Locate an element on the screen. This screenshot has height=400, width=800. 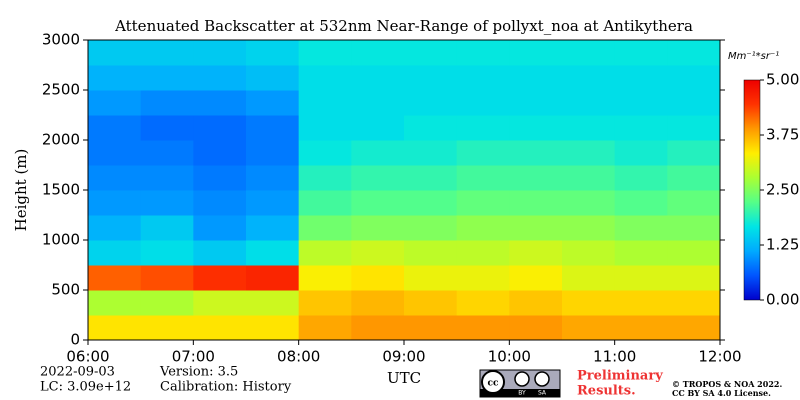
y-tick-label: 1000 is located at coordinates (61, 240).